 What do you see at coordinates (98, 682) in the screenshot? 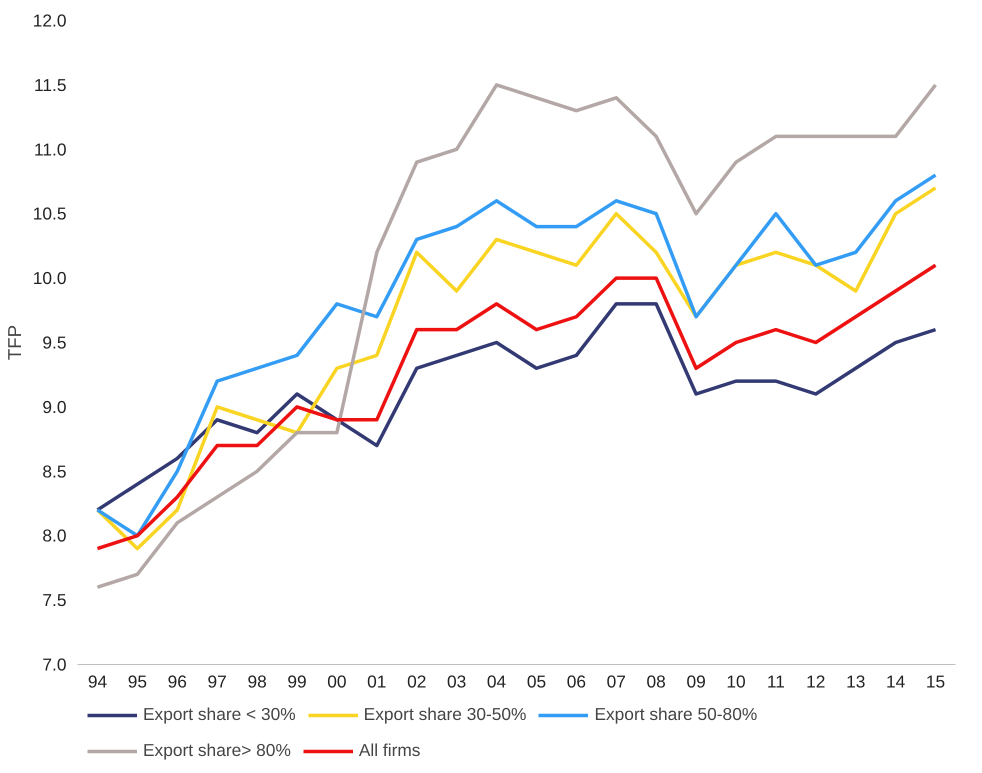
I see `x-tick-label: 94` at bounding box center [98, 682].